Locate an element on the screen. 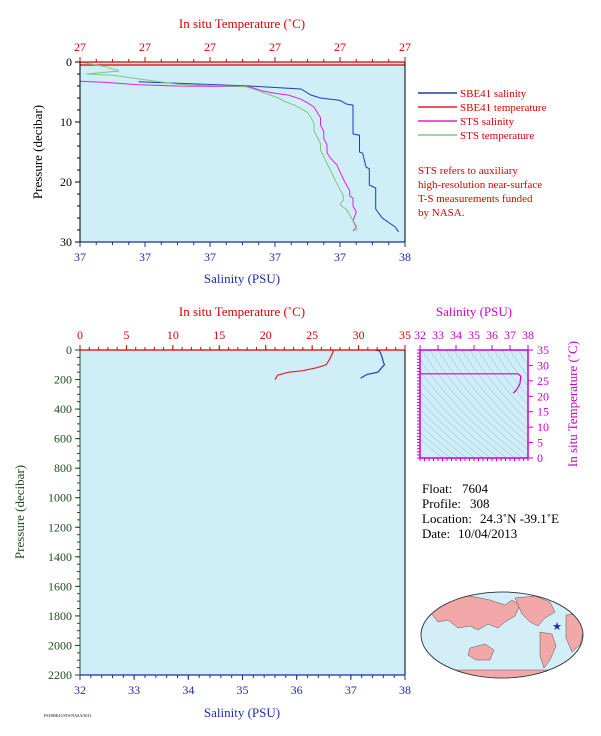  density-contours is located at coordinates (474, 404).